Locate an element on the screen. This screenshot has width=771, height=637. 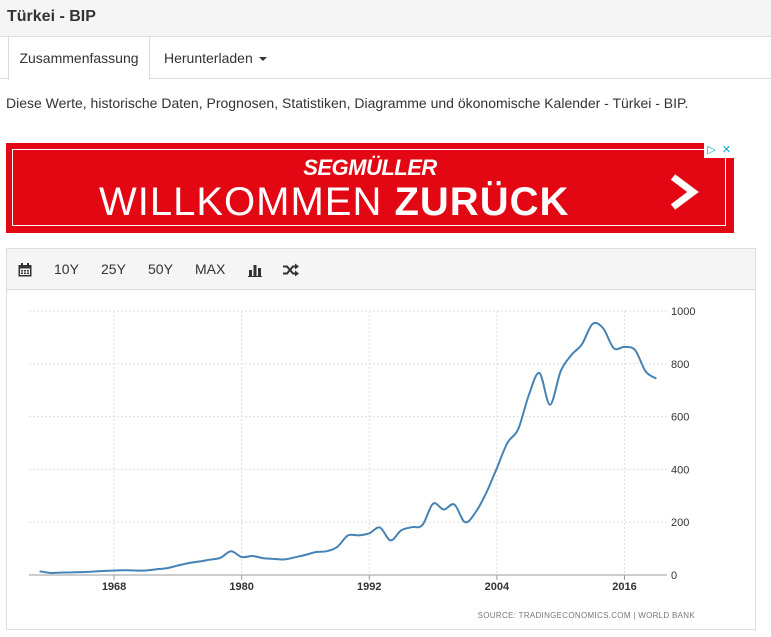
y-tick-label: 1000 is located at coordinates (683, 312).